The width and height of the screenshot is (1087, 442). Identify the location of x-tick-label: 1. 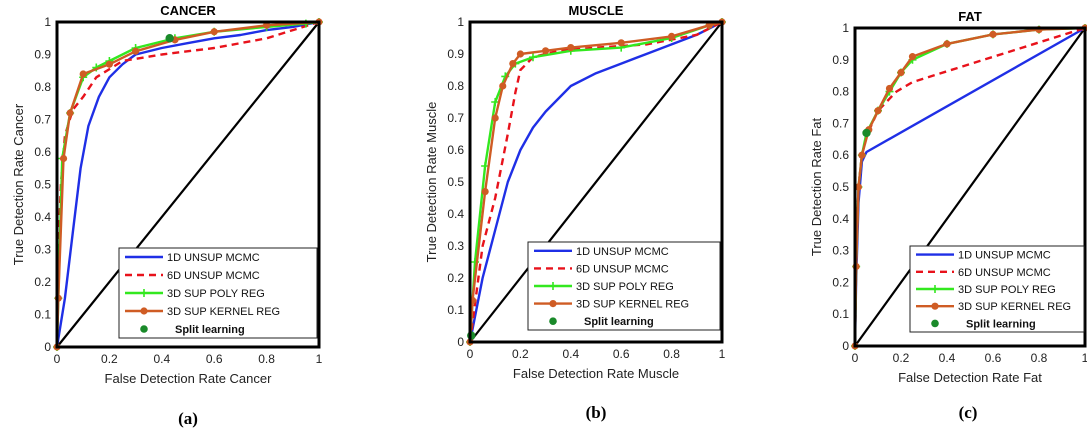
(722, 354).